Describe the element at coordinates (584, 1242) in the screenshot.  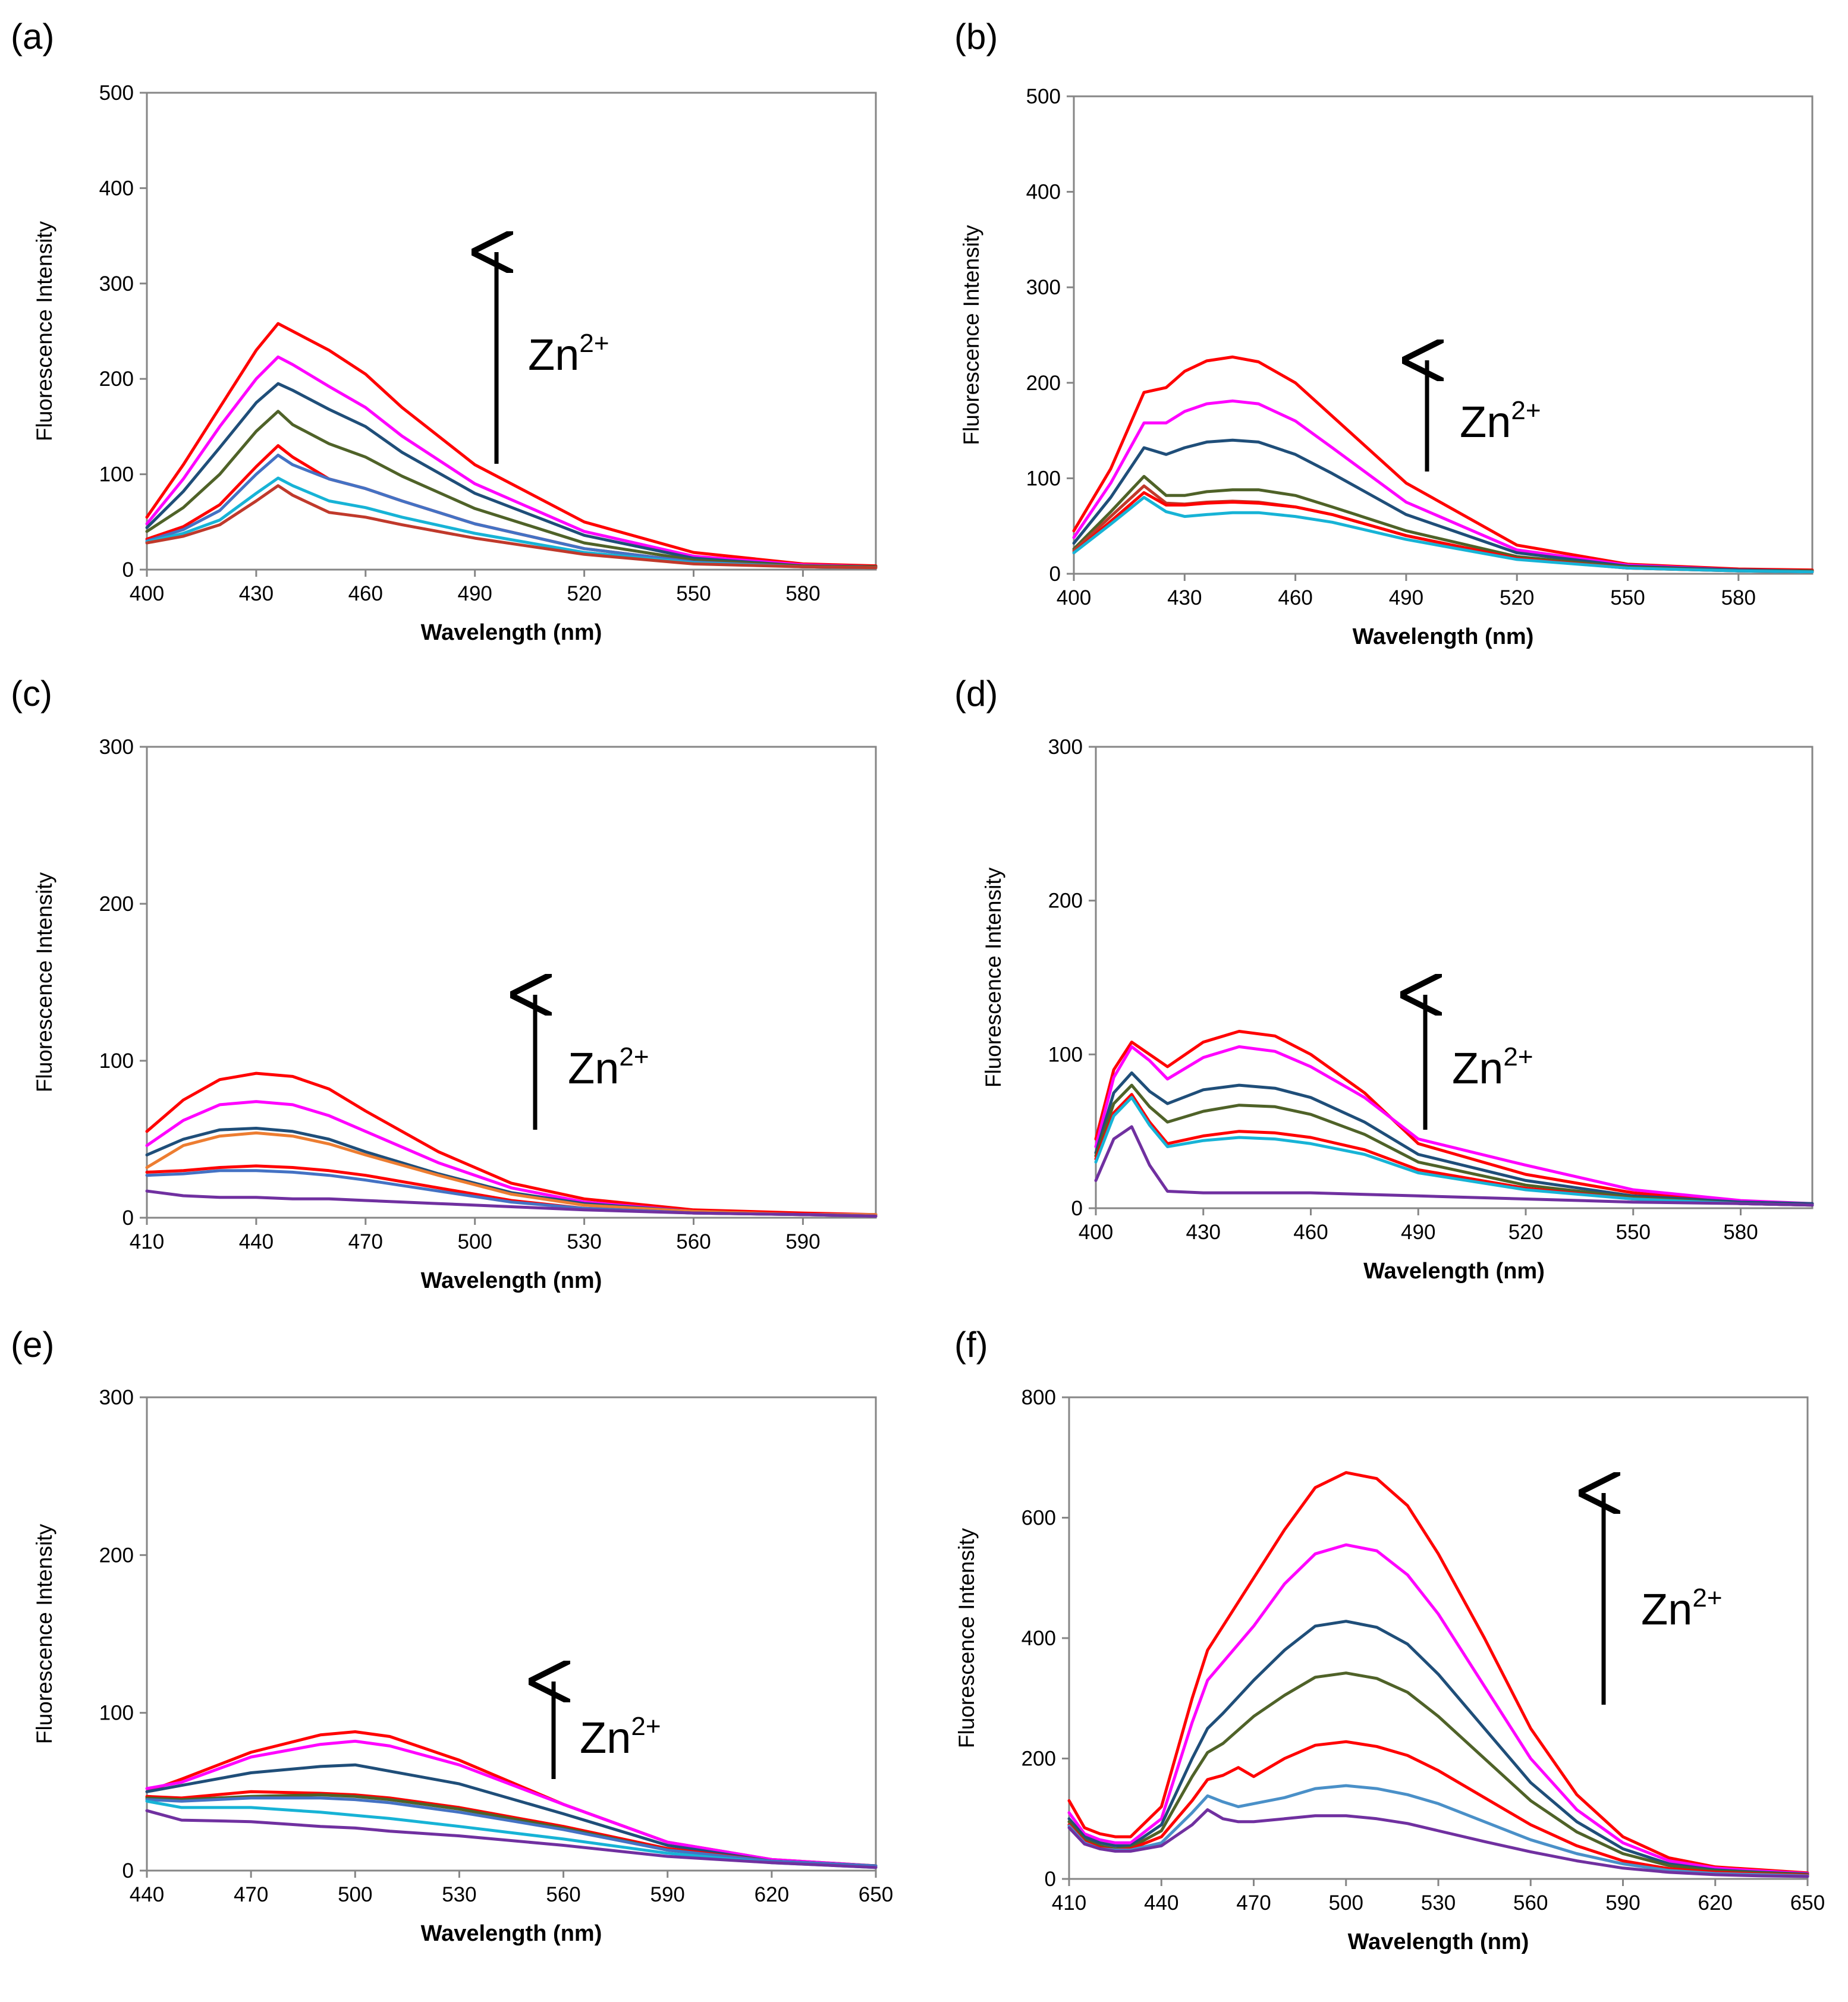
I see `x-tick-label: 530` at that location.